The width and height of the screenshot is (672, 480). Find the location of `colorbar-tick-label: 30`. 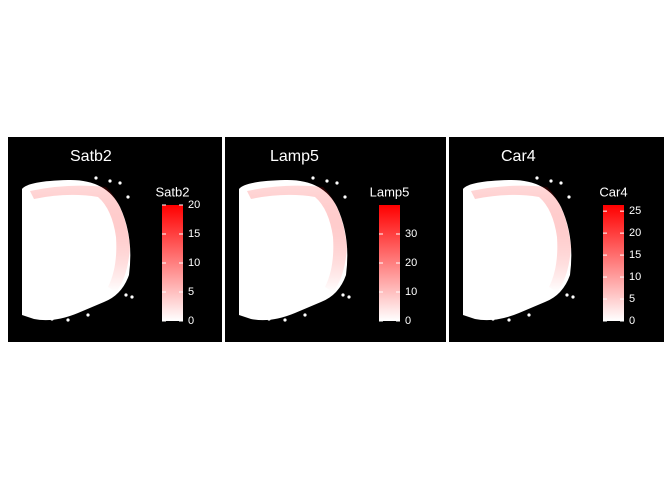

colorbar-tick-label: 30 is located at coordinates (411, 234).